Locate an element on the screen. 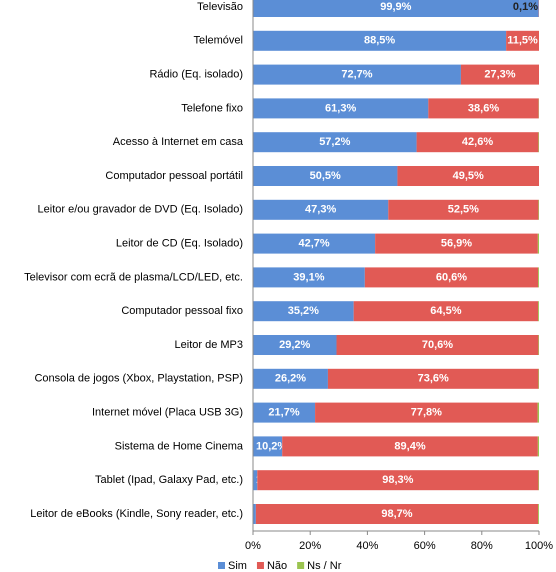  category-label: Internet móvel (Placa USB 3G) is located at coordinates (167, 413).